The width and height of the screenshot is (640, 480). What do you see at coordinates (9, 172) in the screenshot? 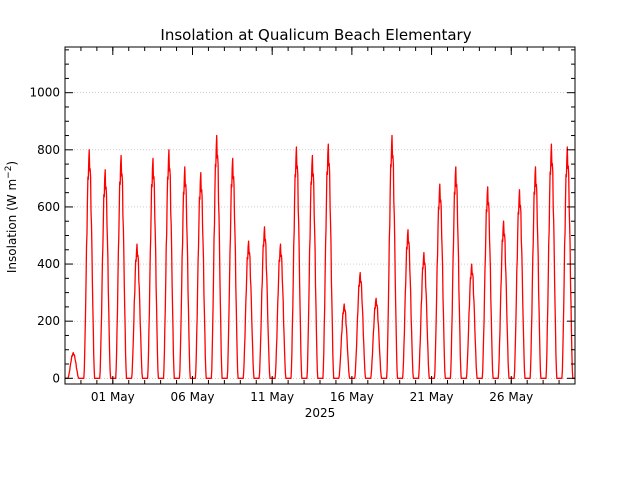
I see `y-axis-label-exponent: −2` at bounding box center [9, 172].